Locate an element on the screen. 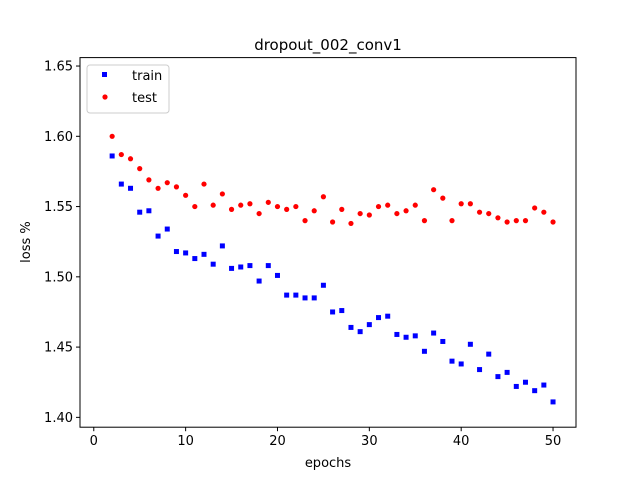  y-tick-label: 1.55 is located at coordinates (58, 207).